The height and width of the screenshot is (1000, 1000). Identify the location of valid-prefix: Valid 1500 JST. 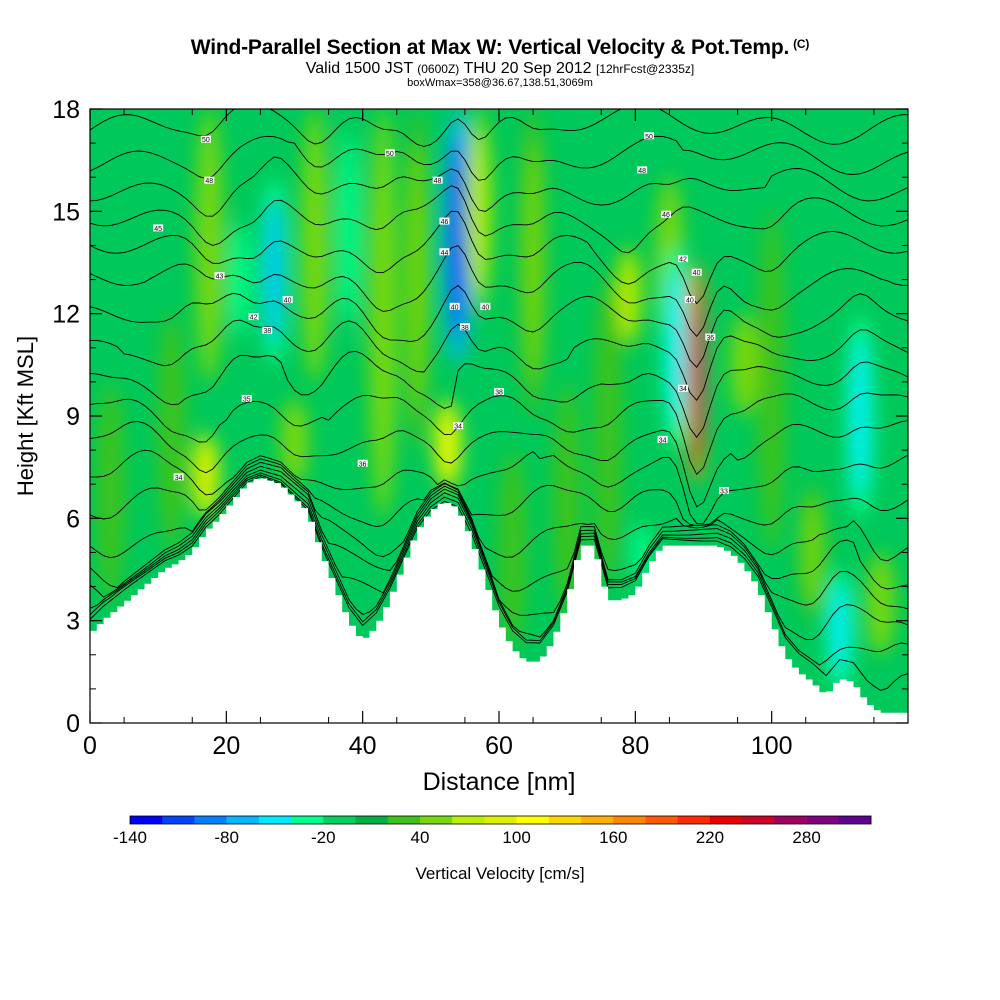
(359, 68).